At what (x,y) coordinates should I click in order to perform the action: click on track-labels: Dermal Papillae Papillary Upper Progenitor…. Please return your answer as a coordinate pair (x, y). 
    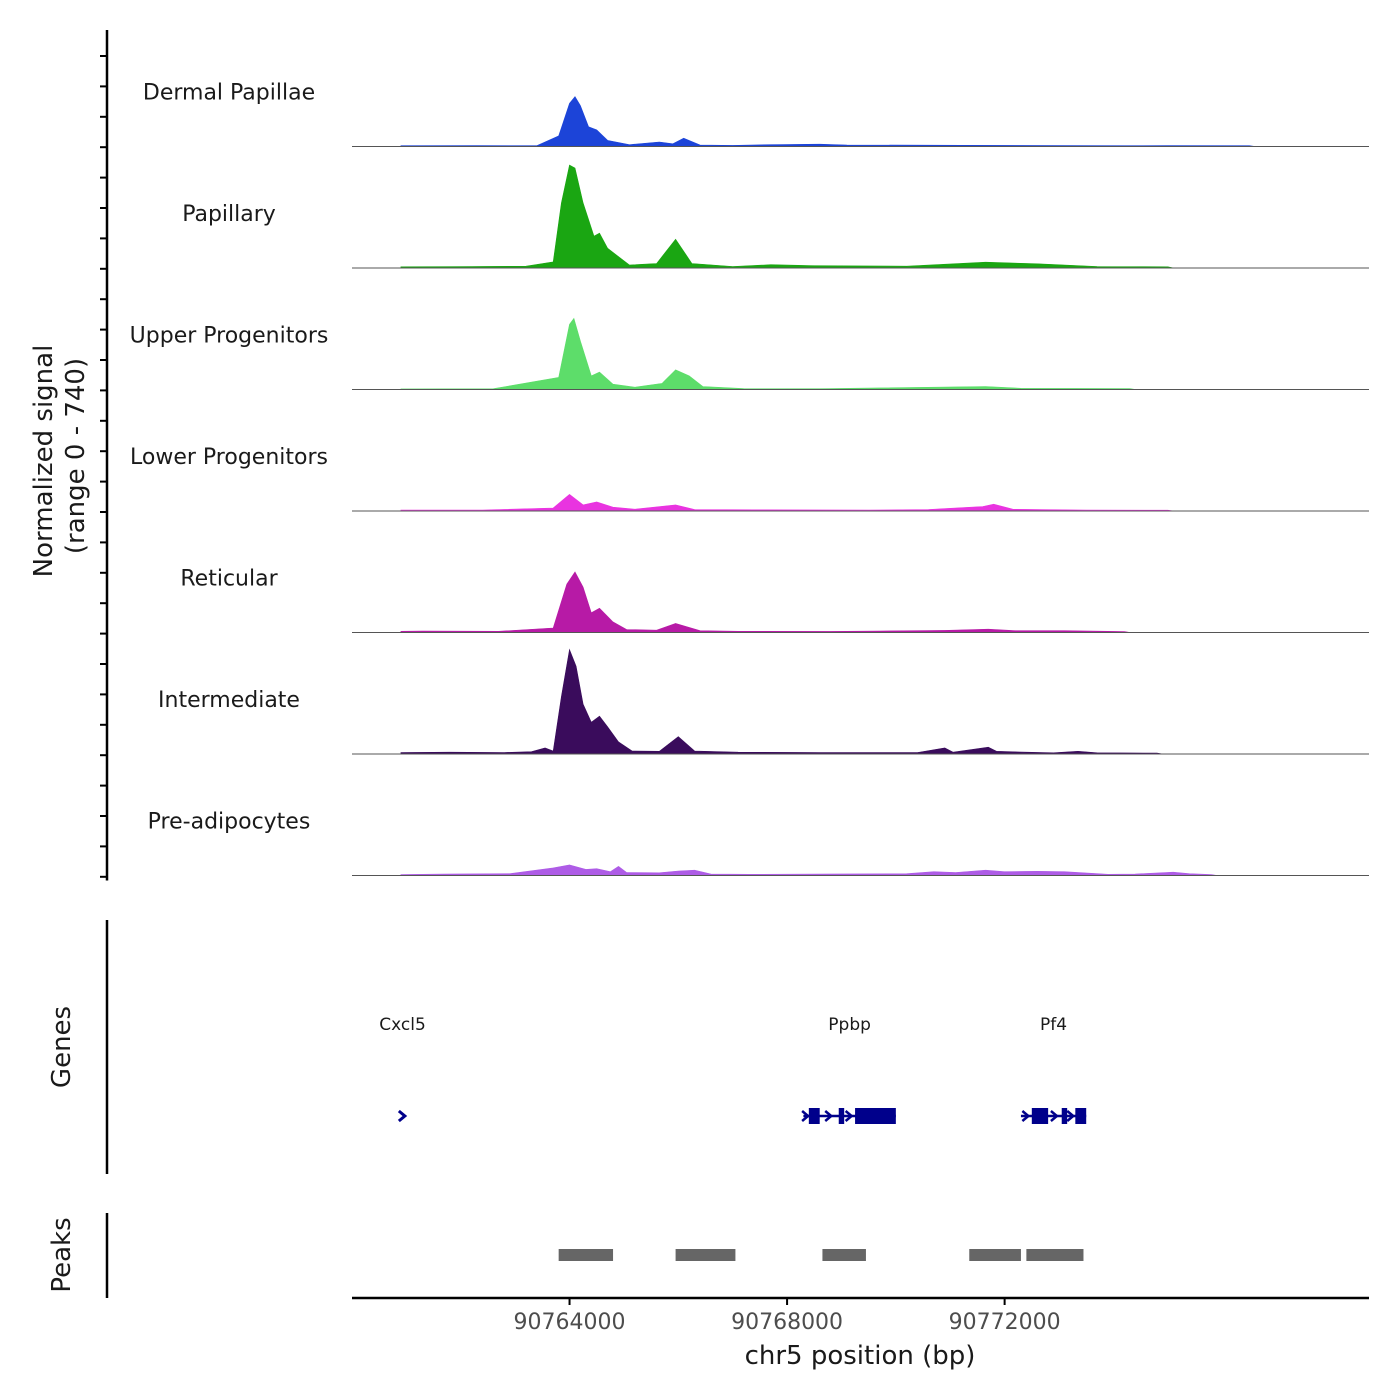
    Looking at the image, I should click on (229, 458).